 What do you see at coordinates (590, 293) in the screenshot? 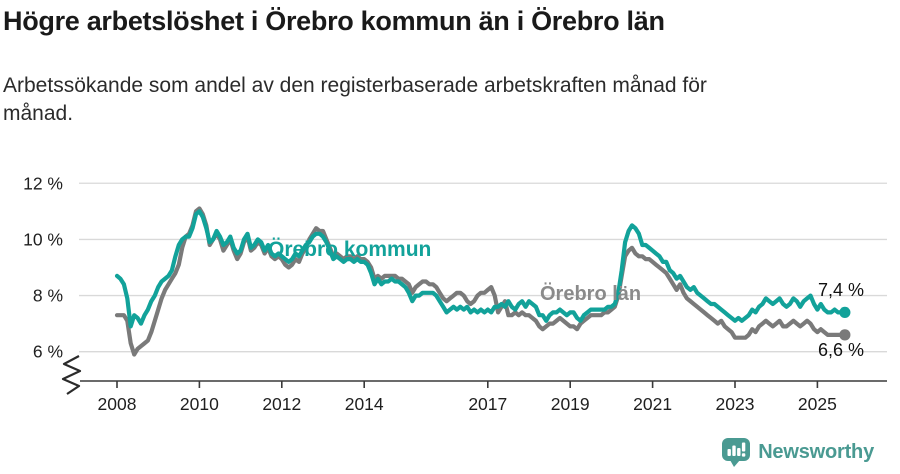
I see `series-label-lan: Örebro län` at bounding box center [590, 293].